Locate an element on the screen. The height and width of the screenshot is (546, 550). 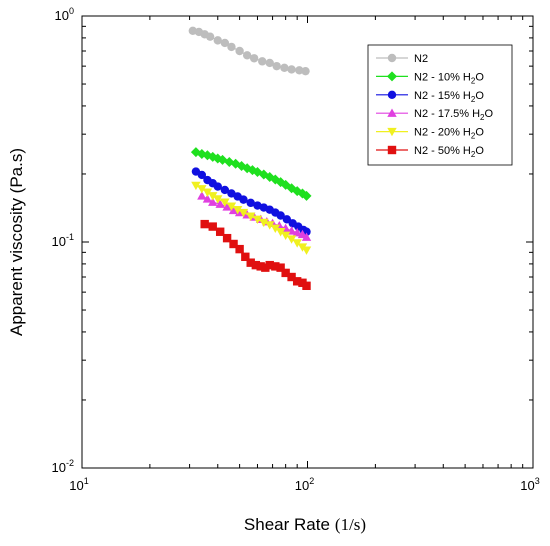
legend-entry: N2 - 17.5% H2O is located at coordinates (434, 115).